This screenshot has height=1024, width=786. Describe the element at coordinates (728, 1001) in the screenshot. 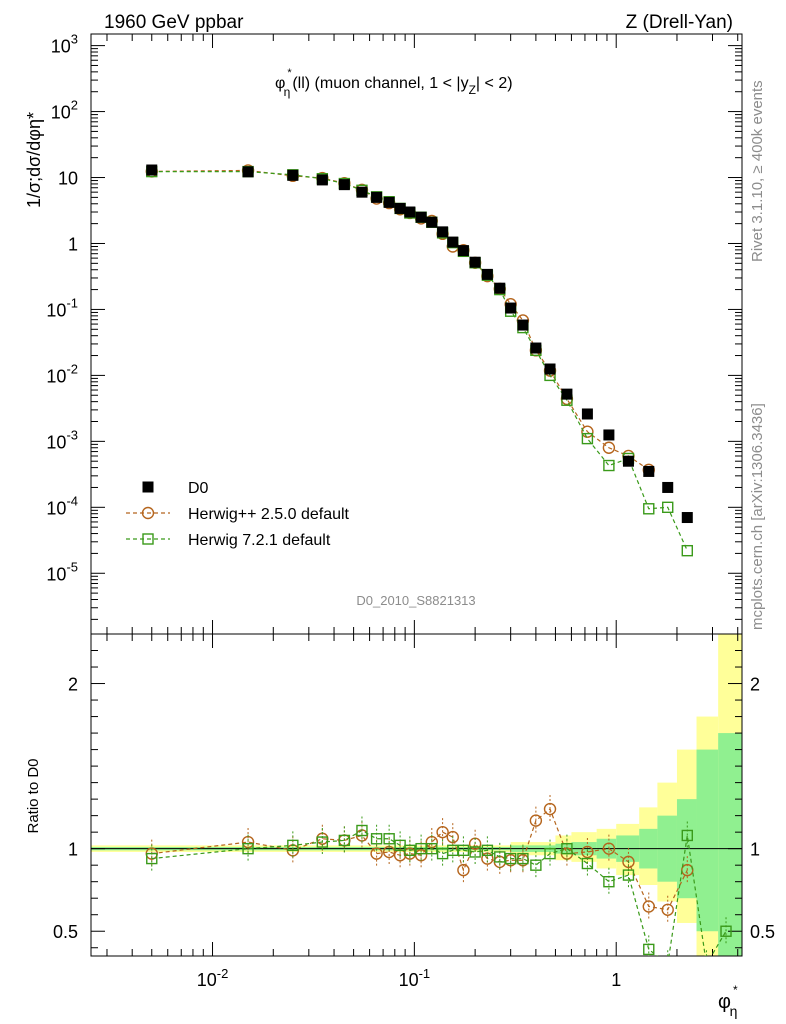

I see `xlabel: φ* η` at that location.